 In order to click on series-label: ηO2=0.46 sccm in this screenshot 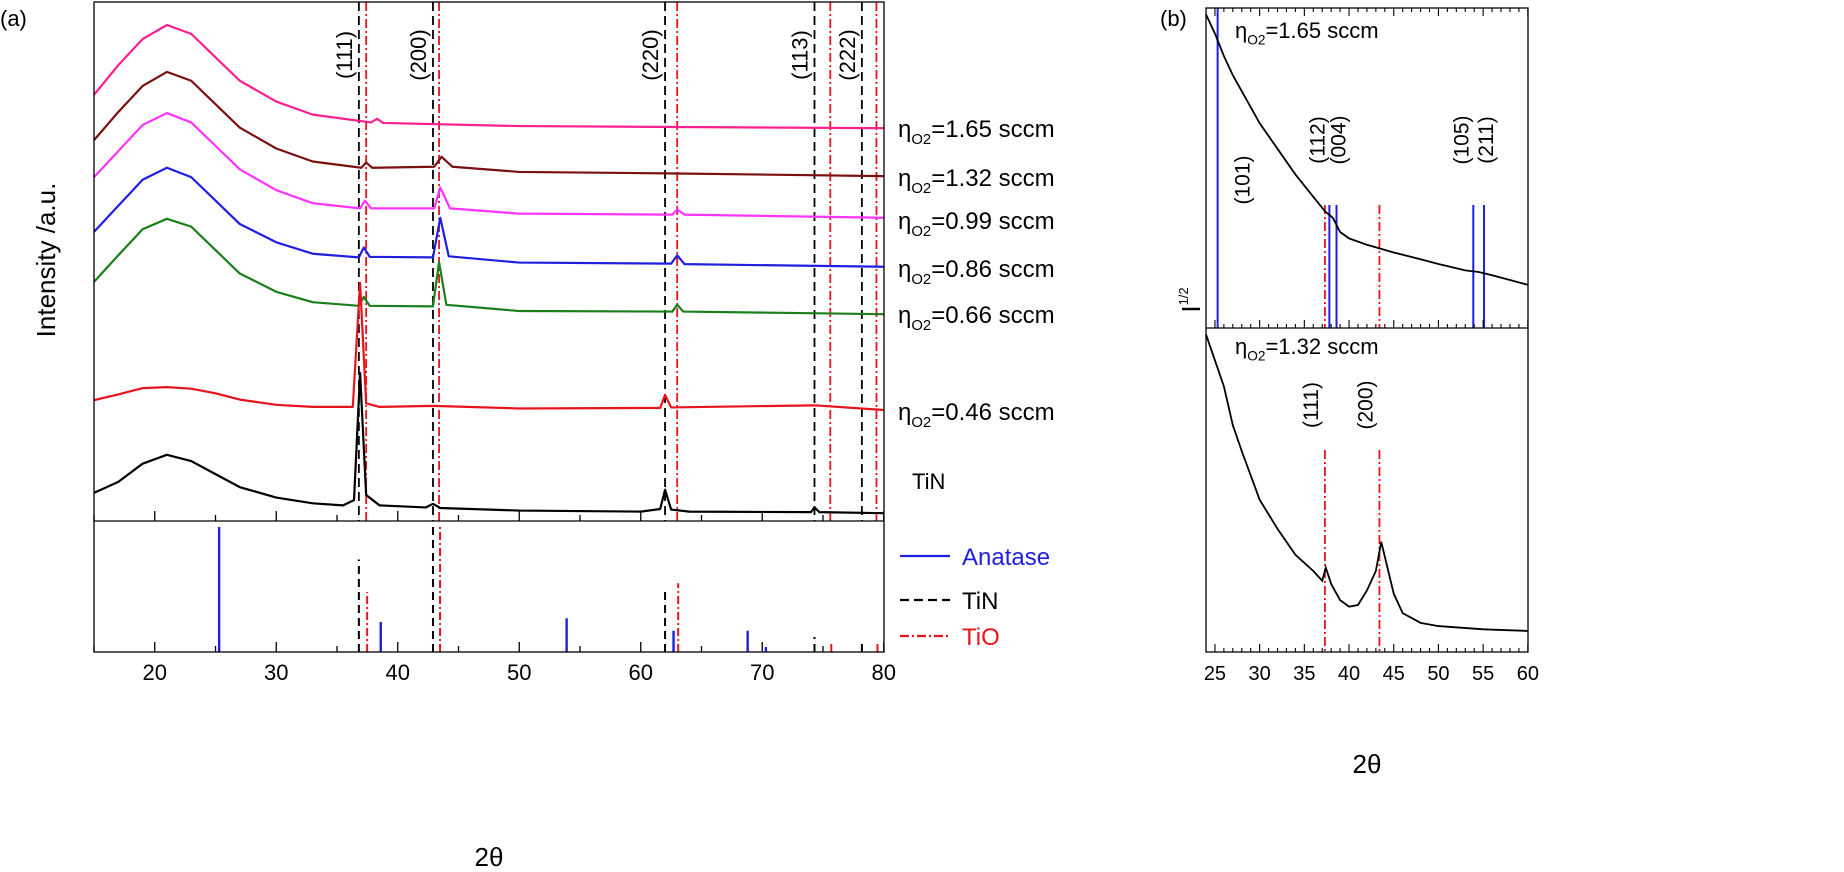, I will do `click(976, 415)`.